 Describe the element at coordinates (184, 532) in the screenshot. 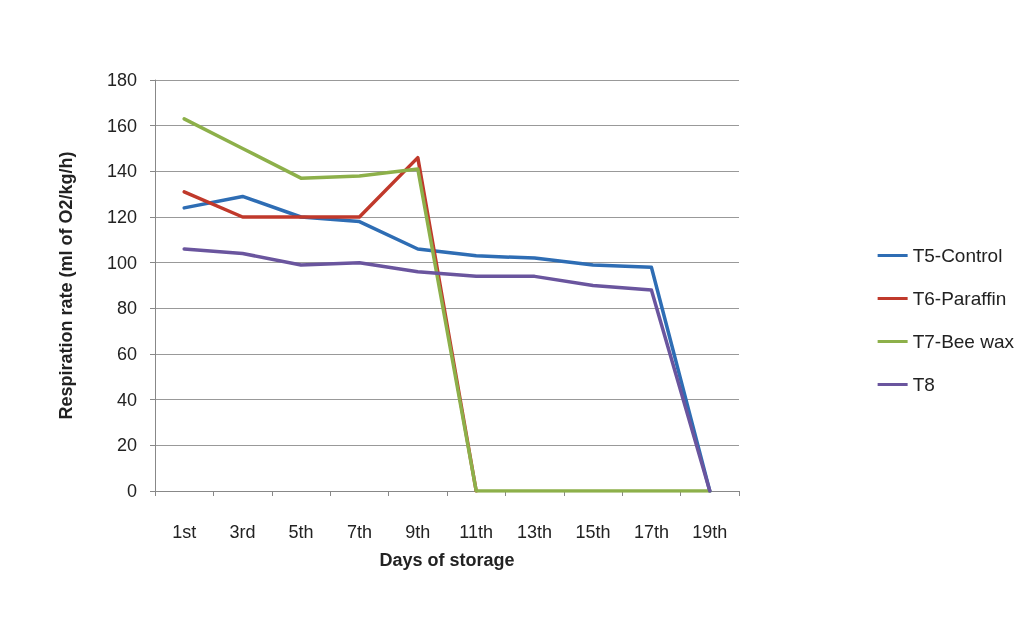

I see `x-tick-label: 1st` at that location.